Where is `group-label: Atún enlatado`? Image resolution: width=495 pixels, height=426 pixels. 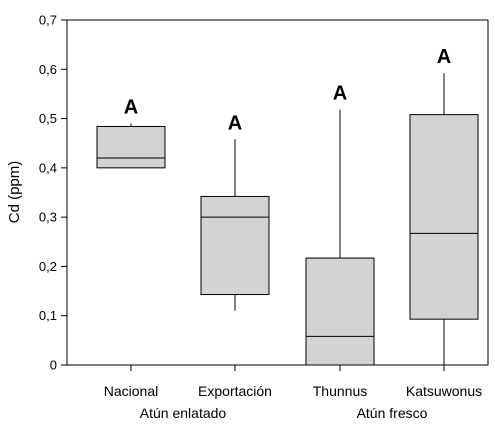
group-label: Atún enlatado is located at coordinates (183, 413).